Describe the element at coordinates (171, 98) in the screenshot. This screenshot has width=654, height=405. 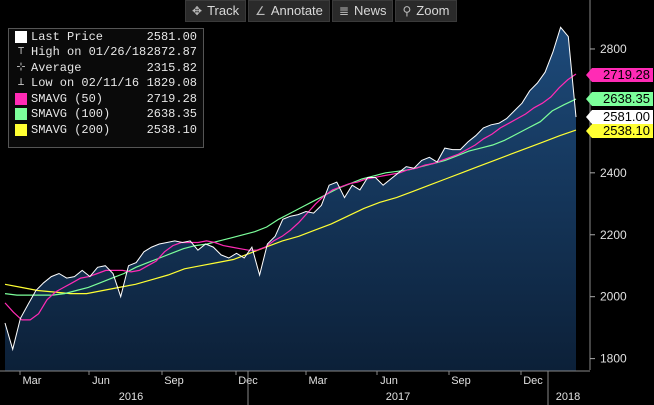
I see `legend-value: 2719.28` at that location.